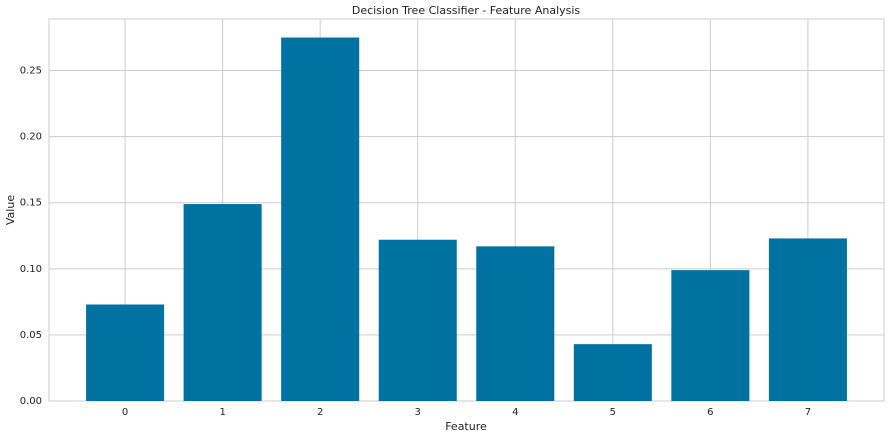 The image size is (891, 438). What do you see at coordinates (31, 71) in the screenshot?
I see `y-tick-label: 0.25` at bounding box center [31, 71].